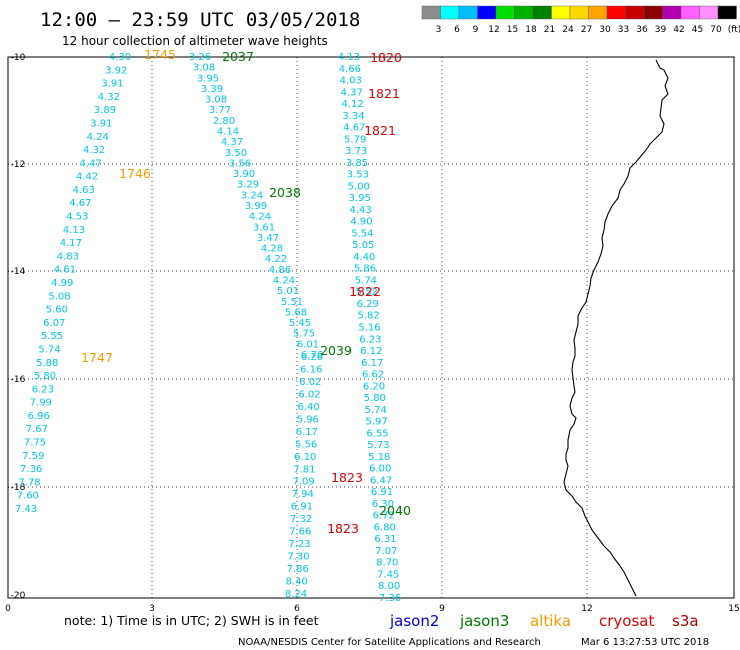 Image resolution: width=740 pixels, height=650 pixels. What do you see at coordinates (298, 569) in the screenshot?
I see `swh-value: 7.86` at bounding box center [298, 569].